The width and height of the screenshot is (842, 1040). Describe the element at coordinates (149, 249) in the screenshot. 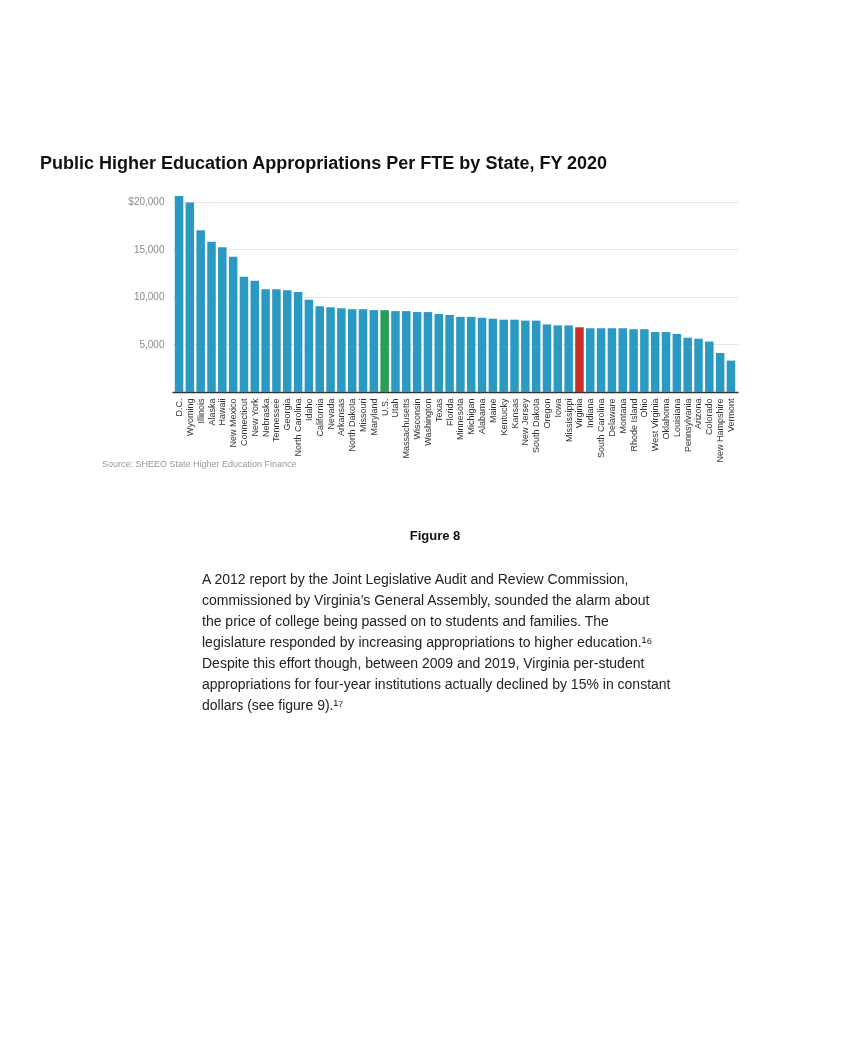

I see `y-tick-label: 15,000` at that location.